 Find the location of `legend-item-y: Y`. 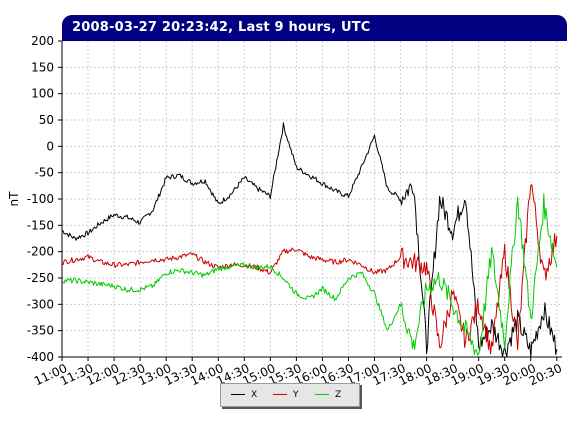

legend-item-y: Y is located at coordinates (286, 395).